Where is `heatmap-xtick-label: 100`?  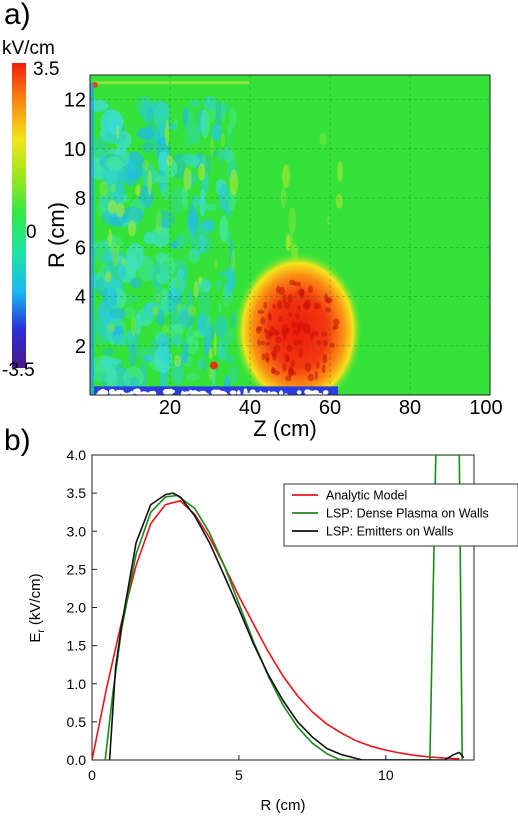
heatmap-xtick-label: 100 is located at coordinates (485, 408).